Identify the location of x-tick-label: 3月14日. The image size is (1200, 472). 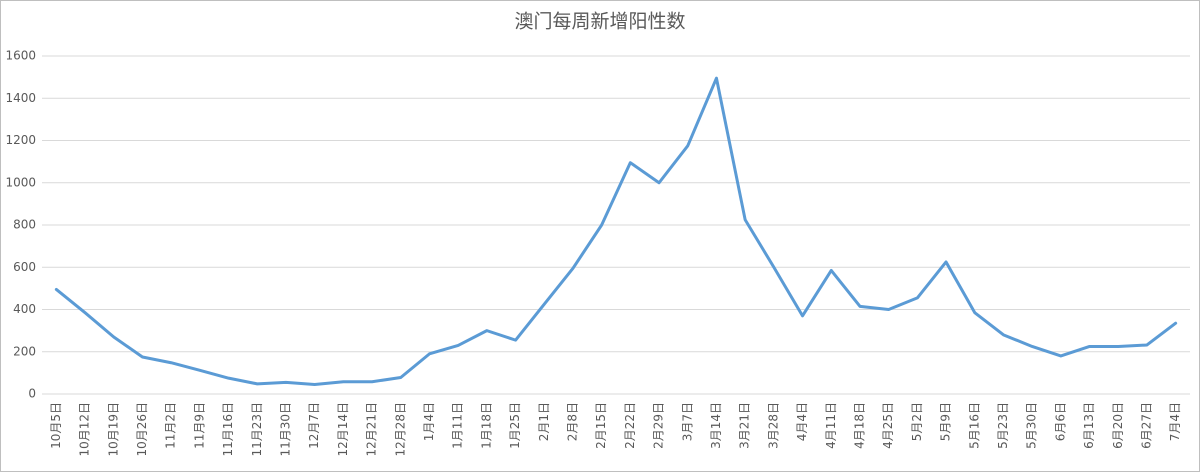
(716, 425).